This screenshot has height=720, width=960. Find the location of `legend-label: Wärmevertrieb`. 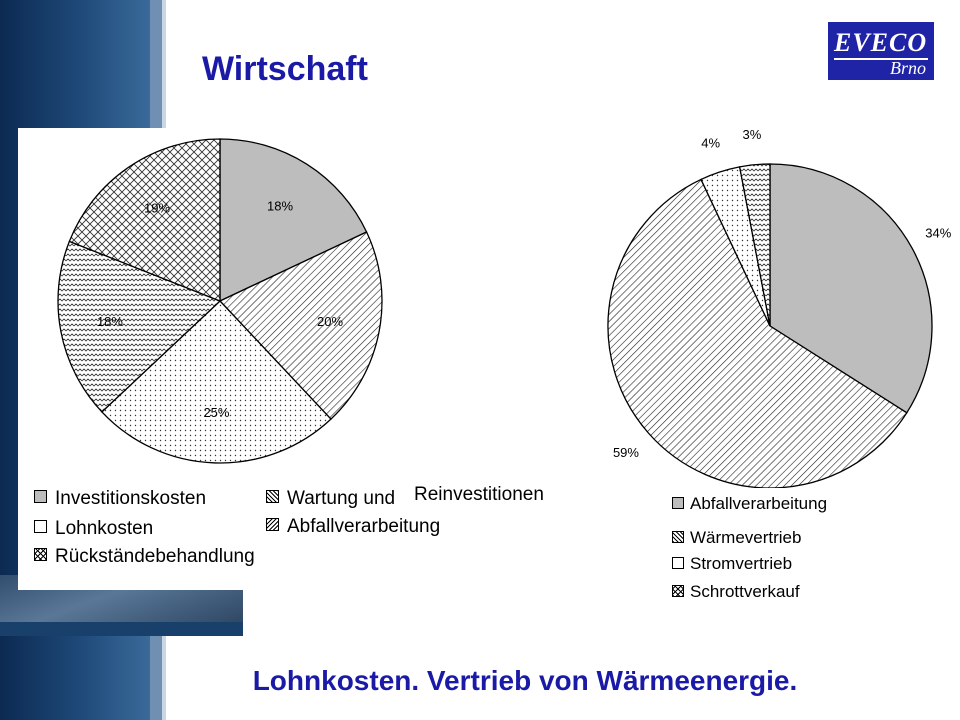

legend-label: Wärmevertrieb is located at coordinates (746, 537).